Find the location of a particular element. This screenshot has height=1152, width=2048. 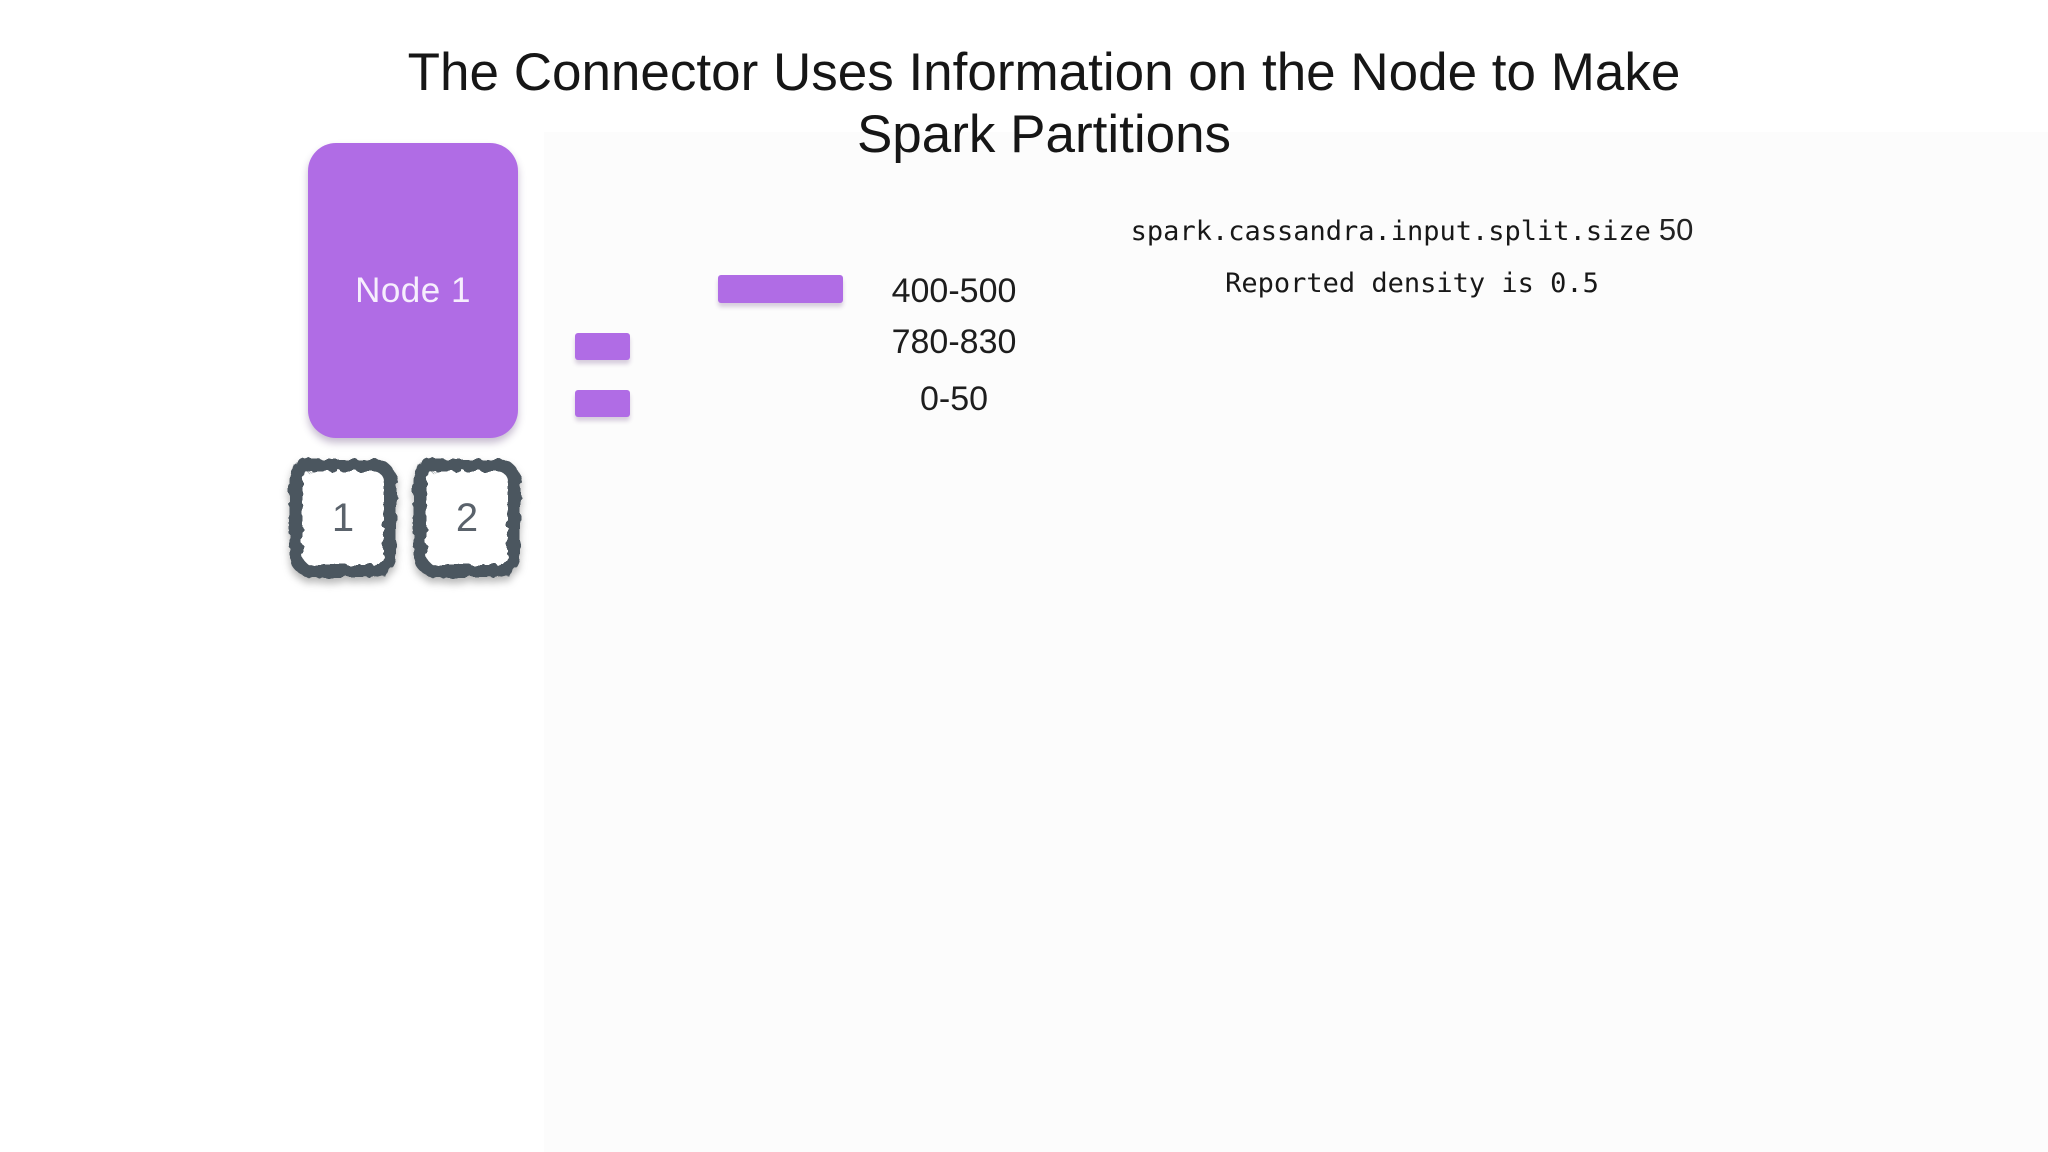

token-range-label-3: 0-50 is located at coordinates (954, 399).